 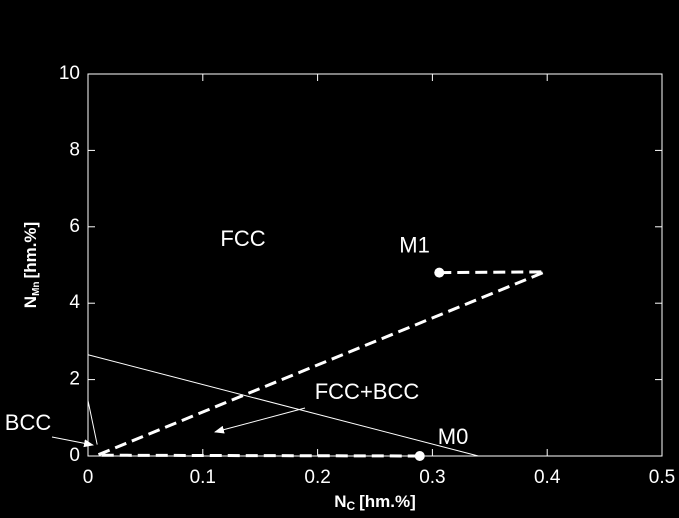 What do you see at coordinates (74, 455) in the screenshot?
I see `y-tick-label: 0` at bounding box center [74, 455].